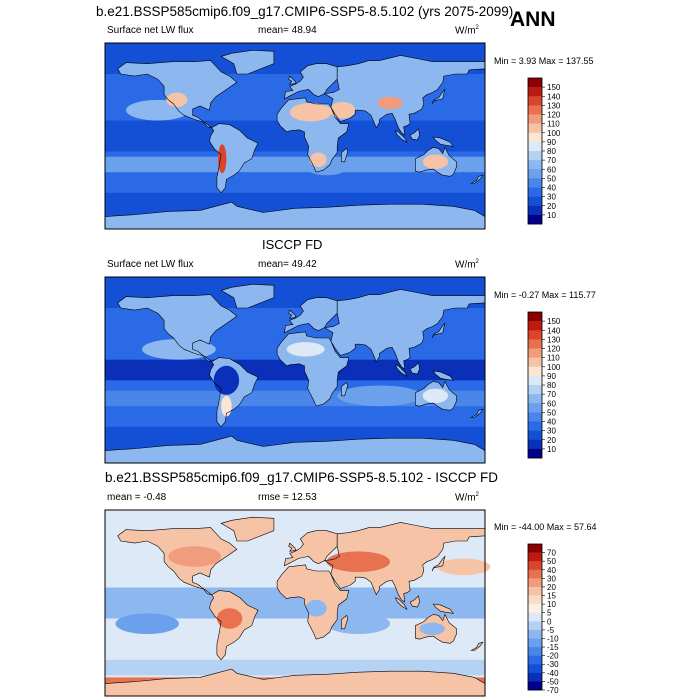 The image size is (700, 700). I want to click on colorbar-tick-label: -15, so click(553, 647).